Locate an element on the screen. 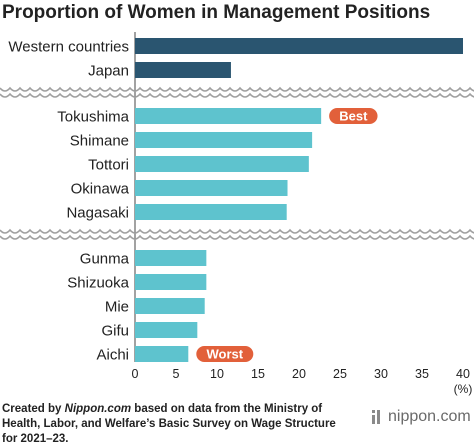 This screenshot has width=474, height=447. axis-break-wave-1b is located at coordinates (237, 95).